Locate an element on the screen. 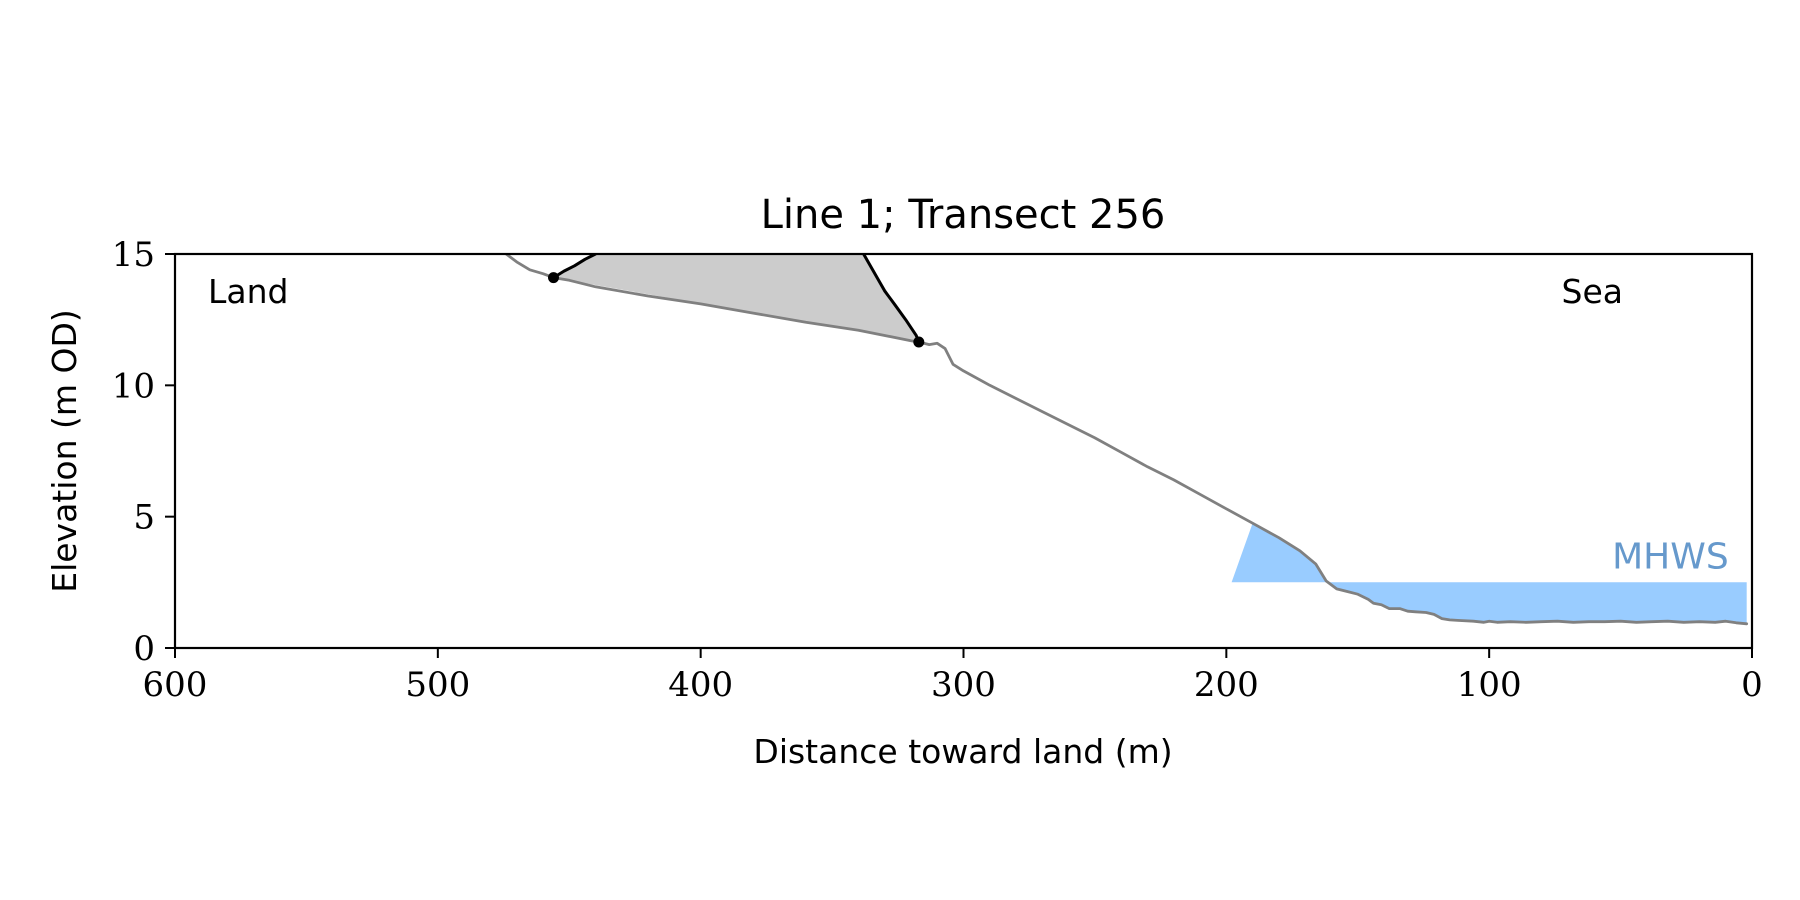 Image resolution: width=1800 pixels, height=900 pixels. eroded-area is located at coordinates (736, 298).